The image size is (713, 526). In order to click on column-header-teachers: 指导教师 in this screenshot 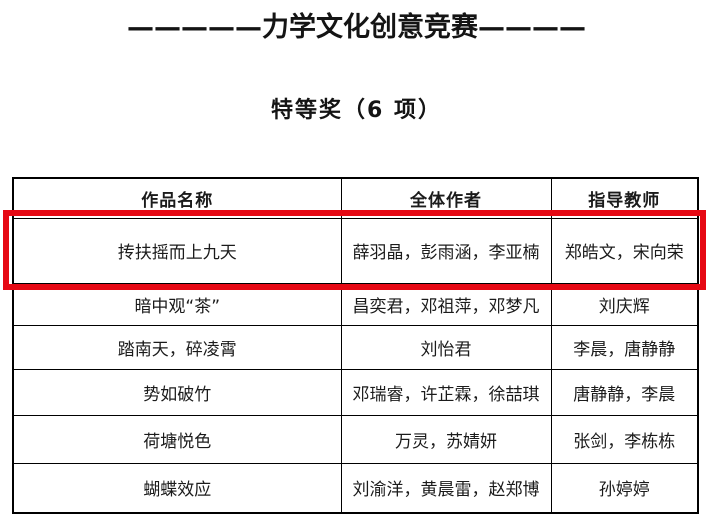, I will do `click(624, 198)`.